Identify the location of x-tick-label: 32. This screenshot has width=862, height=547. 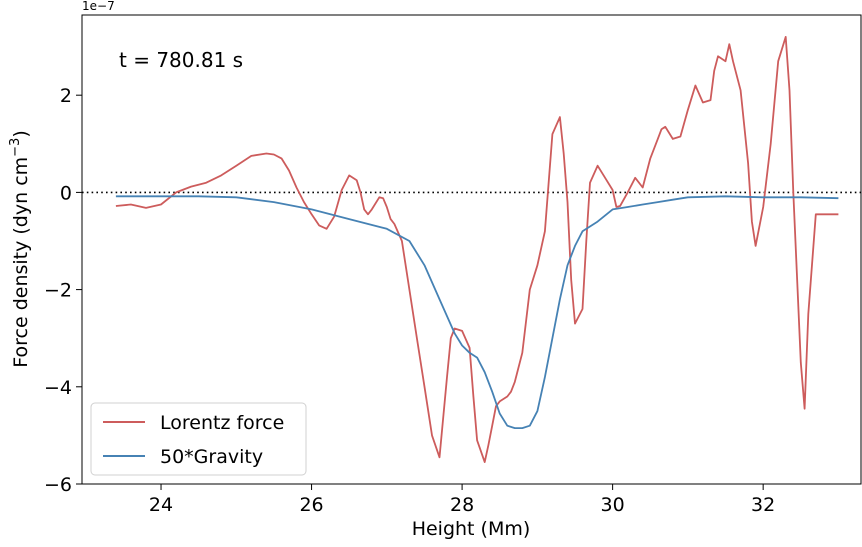
(763, 505).